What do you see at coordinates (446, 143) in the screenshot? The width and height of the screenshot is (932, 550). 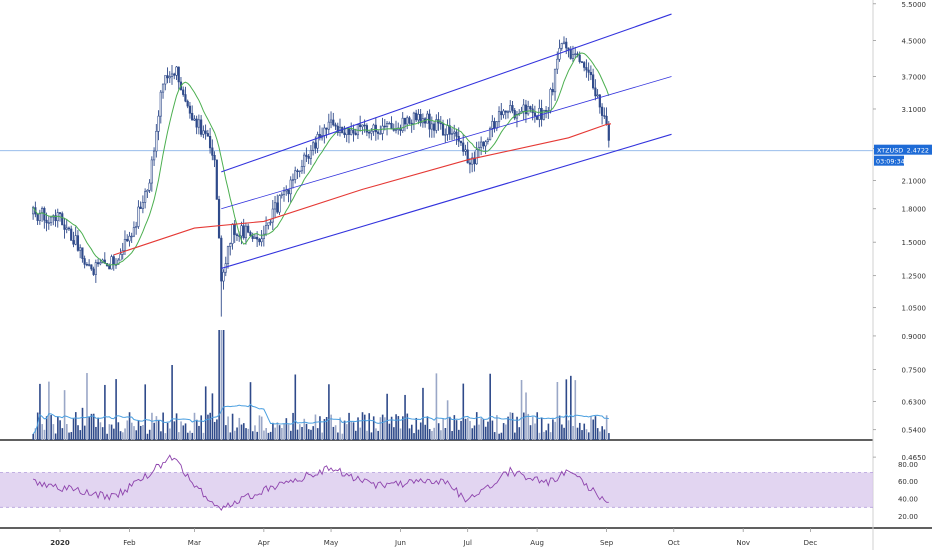 I see `channel-middle-line` at bounding box center [446, 143].